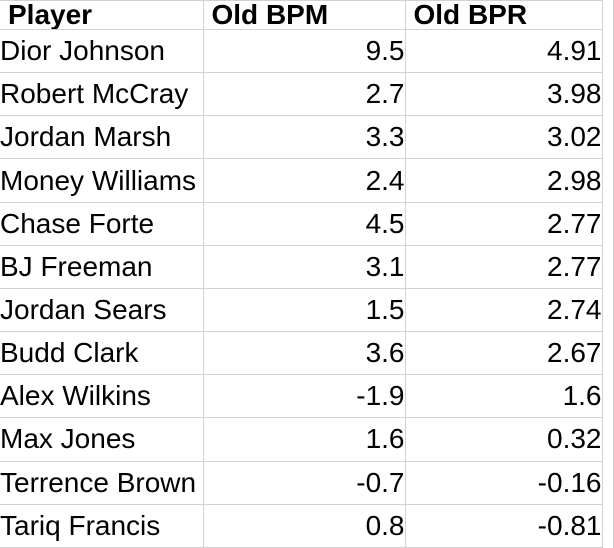 The image size is (614, 548). I want to click on old-bpr-cell: 3.98, so click(504, 94).